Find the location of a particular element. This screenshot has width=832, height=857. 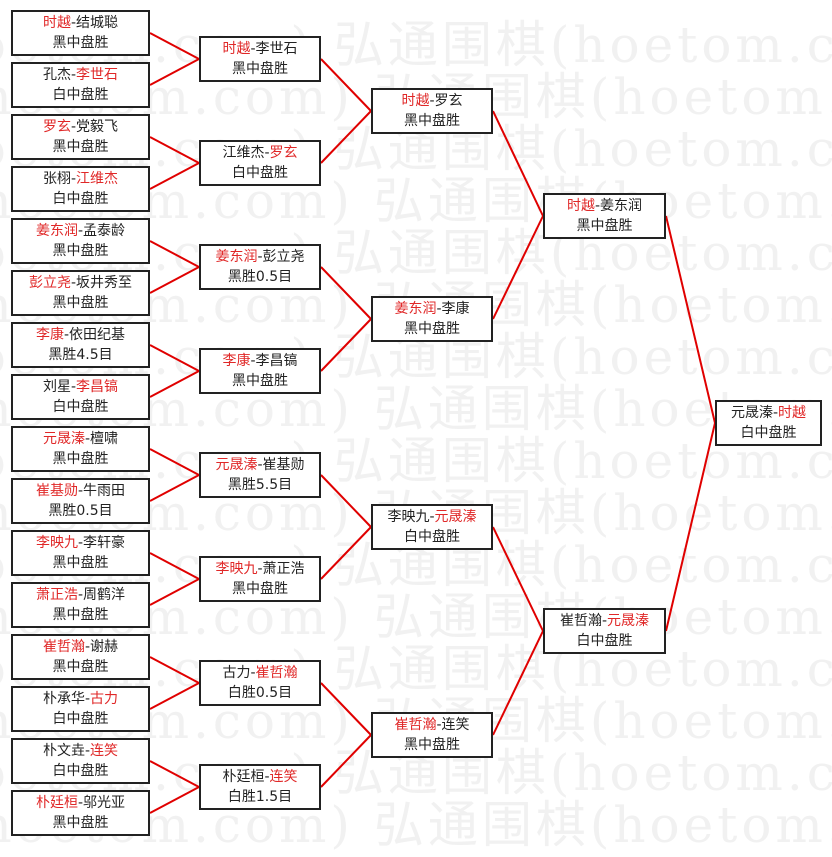

match-players: 朴承华-古力 is located at coordinates (80, 699).